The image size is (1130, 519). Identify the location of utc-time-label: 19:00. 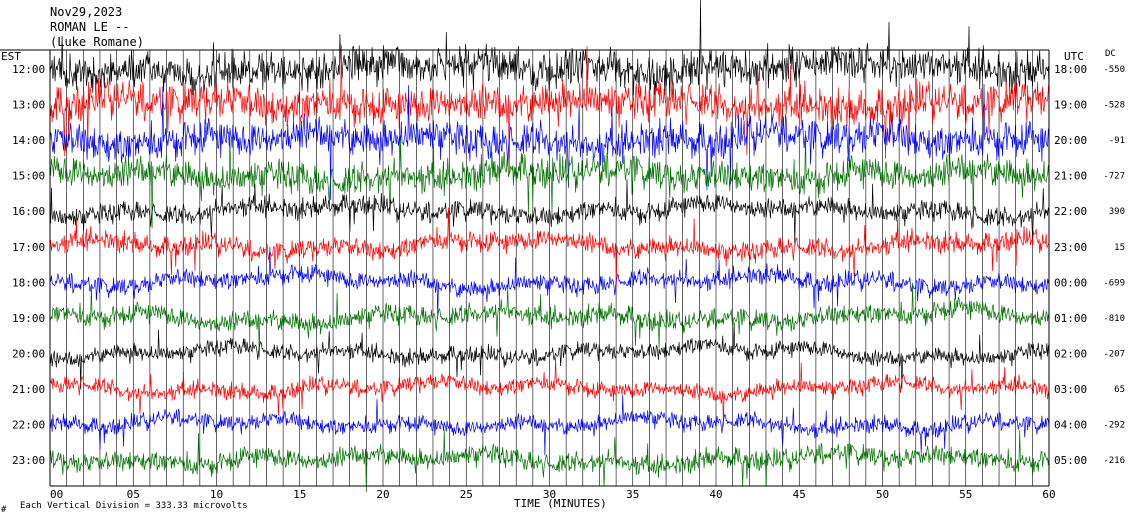
(1070, 105).